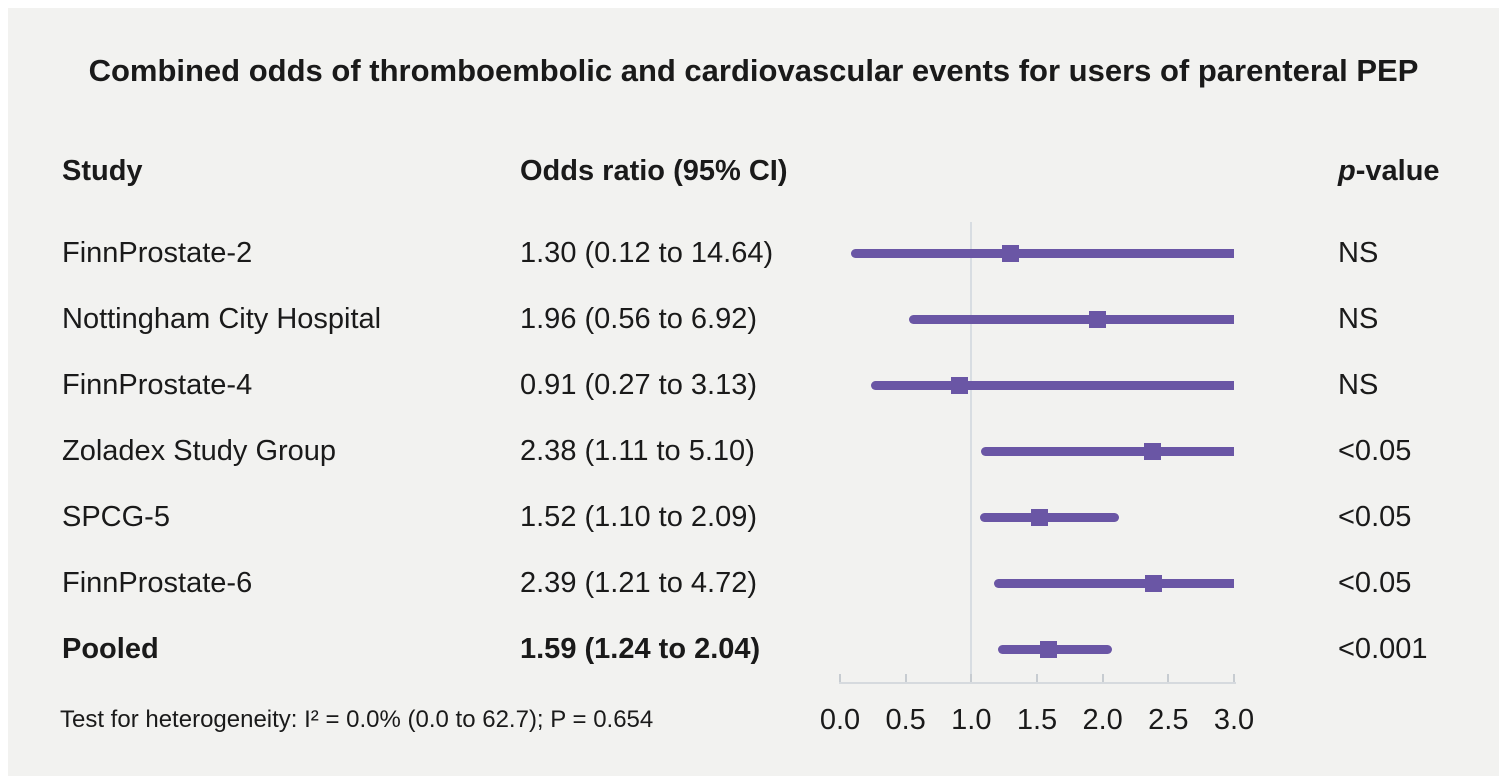  What do you see at coordinates (654, 170) in the screenshot?
I see `column-header-odds-ratio: Odds ratio (95% CI)` at bounding box center [654, 170].